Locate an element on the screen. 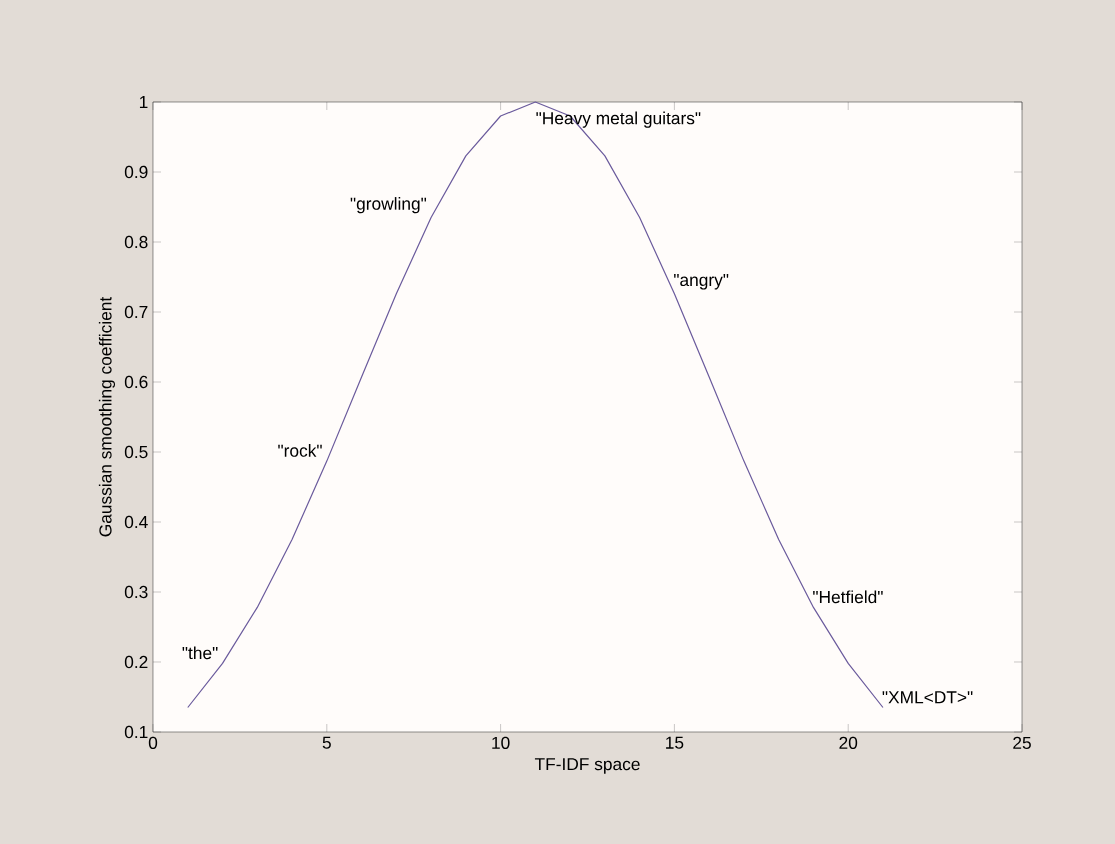 The image size is (1115, 844). y-tick-label: 0.8 is located at coordinates (136, 242).